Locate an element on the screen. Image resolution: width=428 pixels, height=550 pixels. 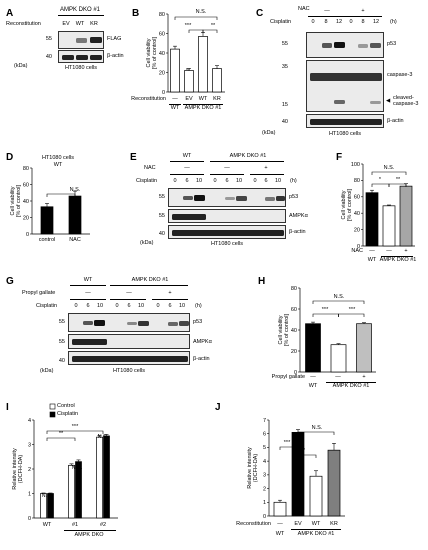
blot-label: cleaved- is located at coordinates (403, 98).